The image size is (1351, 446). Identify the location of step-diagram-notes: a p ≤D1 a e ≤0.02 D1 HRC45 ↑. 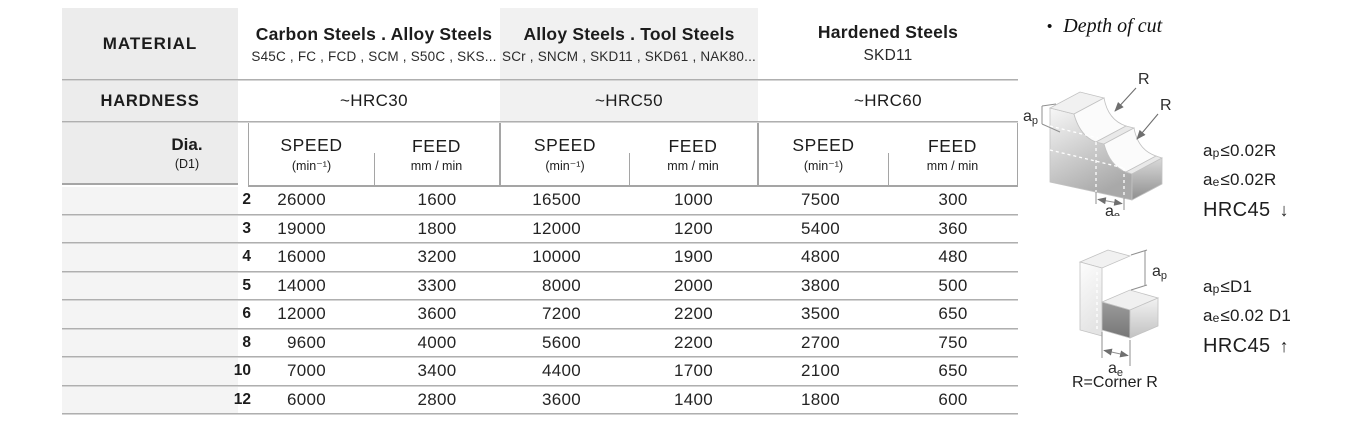
(1247, 315).